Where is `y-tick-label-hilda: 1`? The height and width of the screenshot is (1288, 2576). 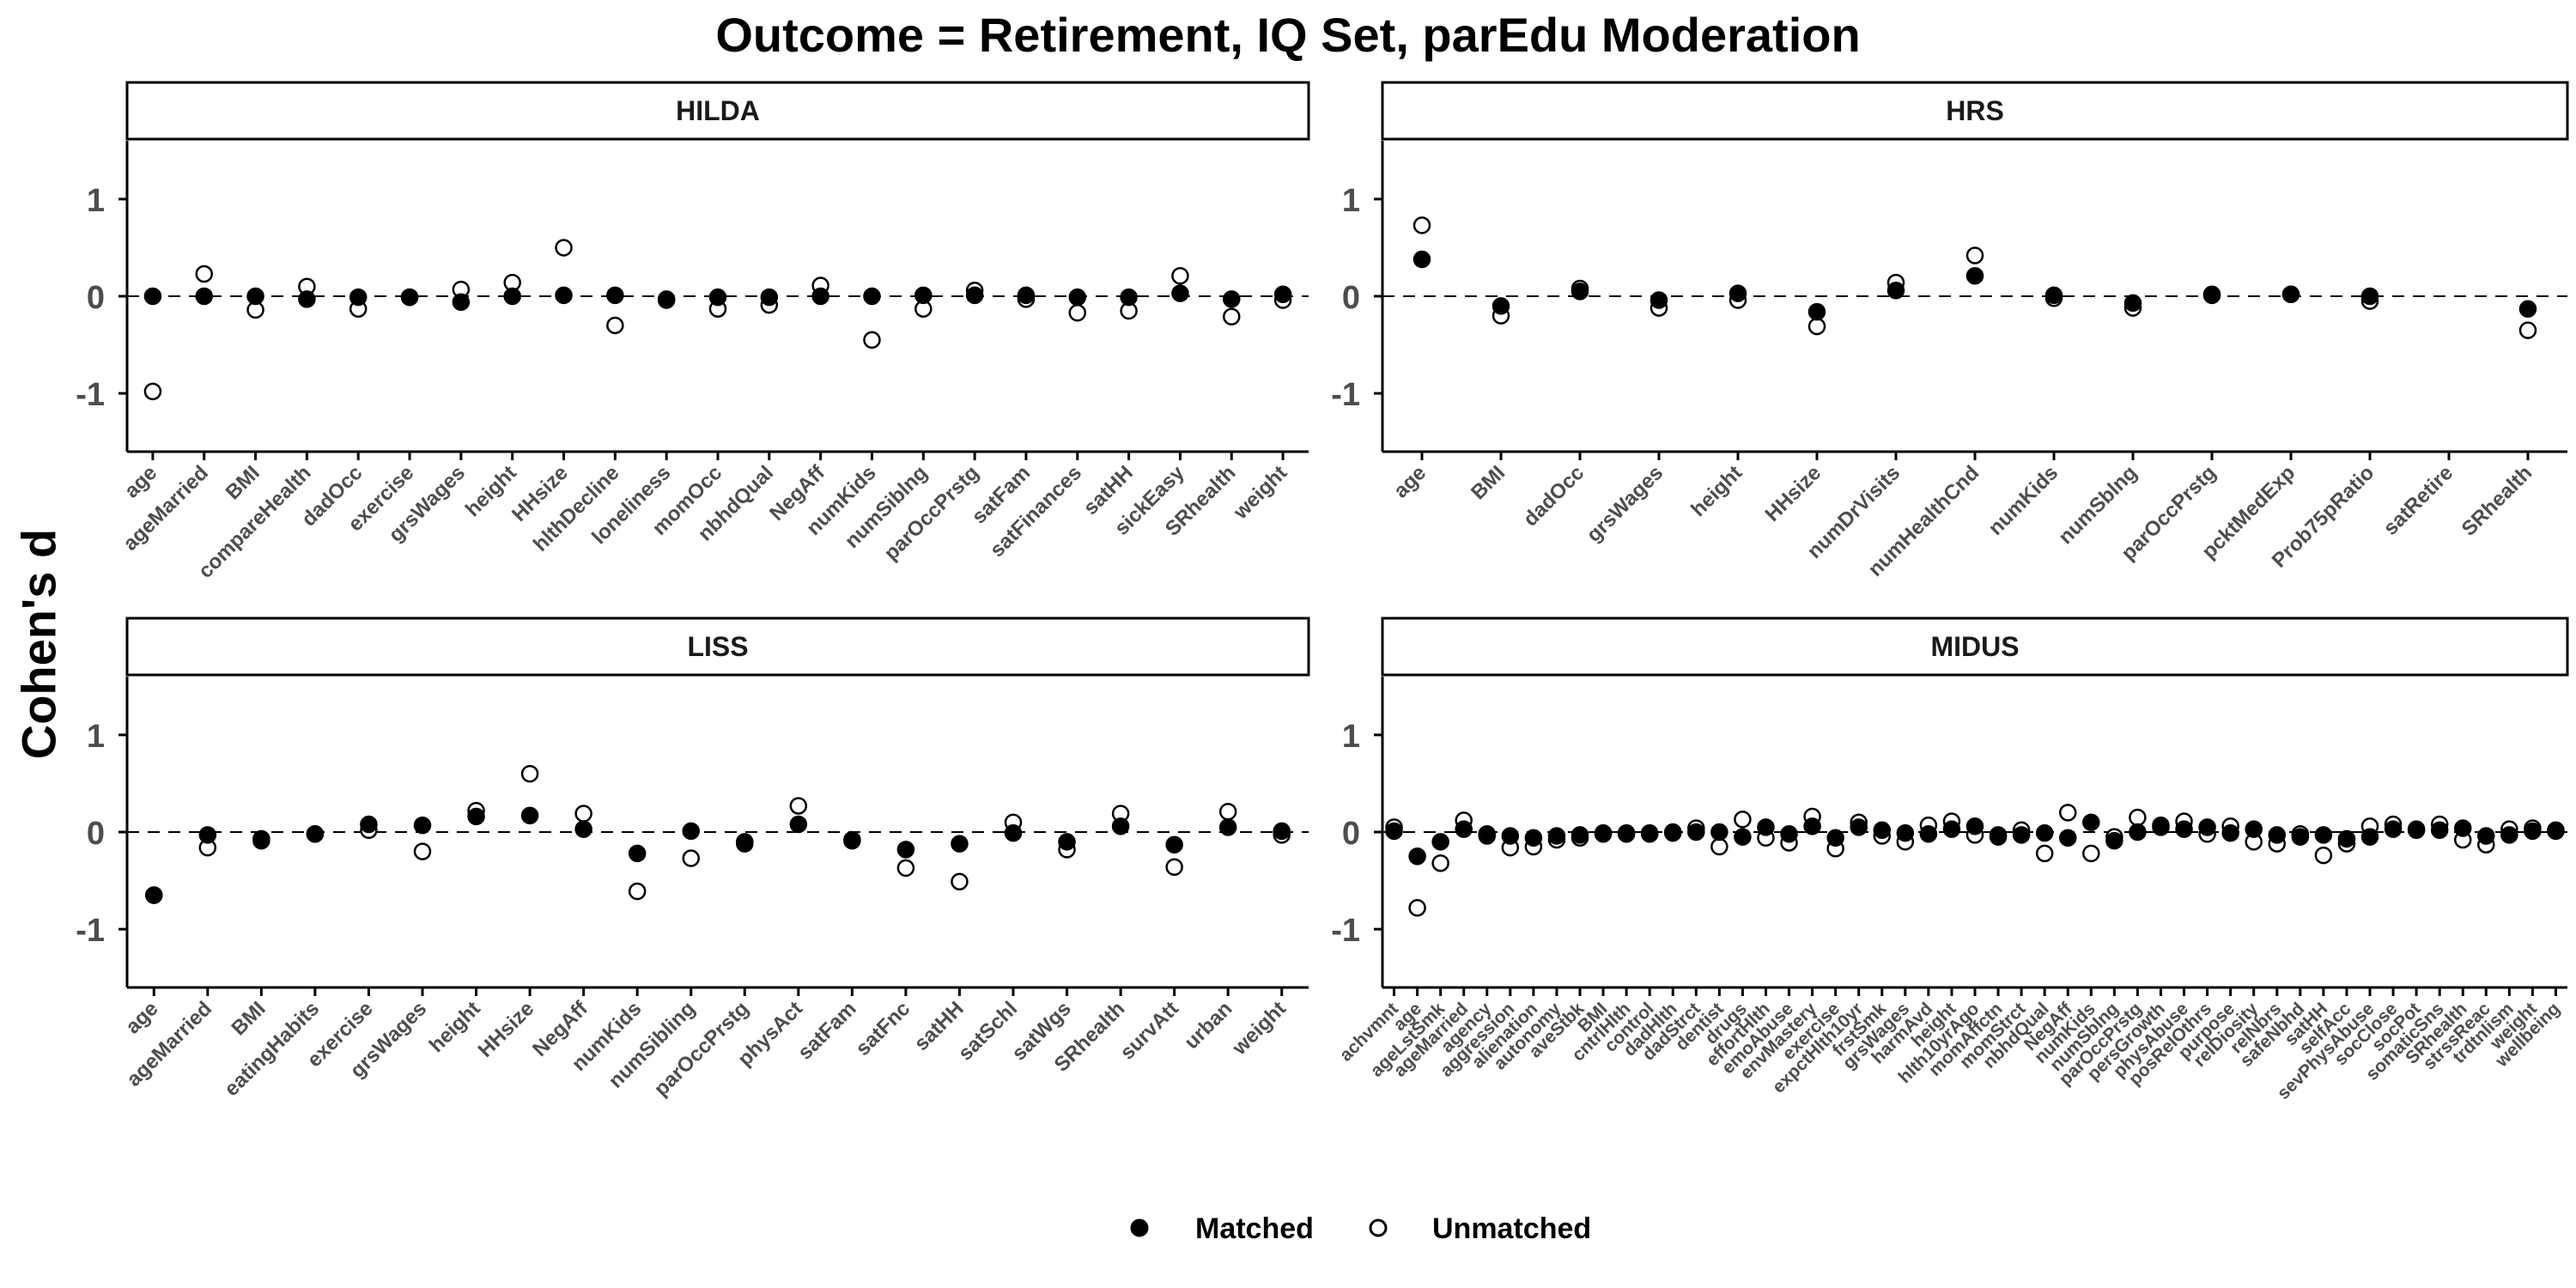 y-tick-label-hilda: 1 is located at coordinates (96, 201).